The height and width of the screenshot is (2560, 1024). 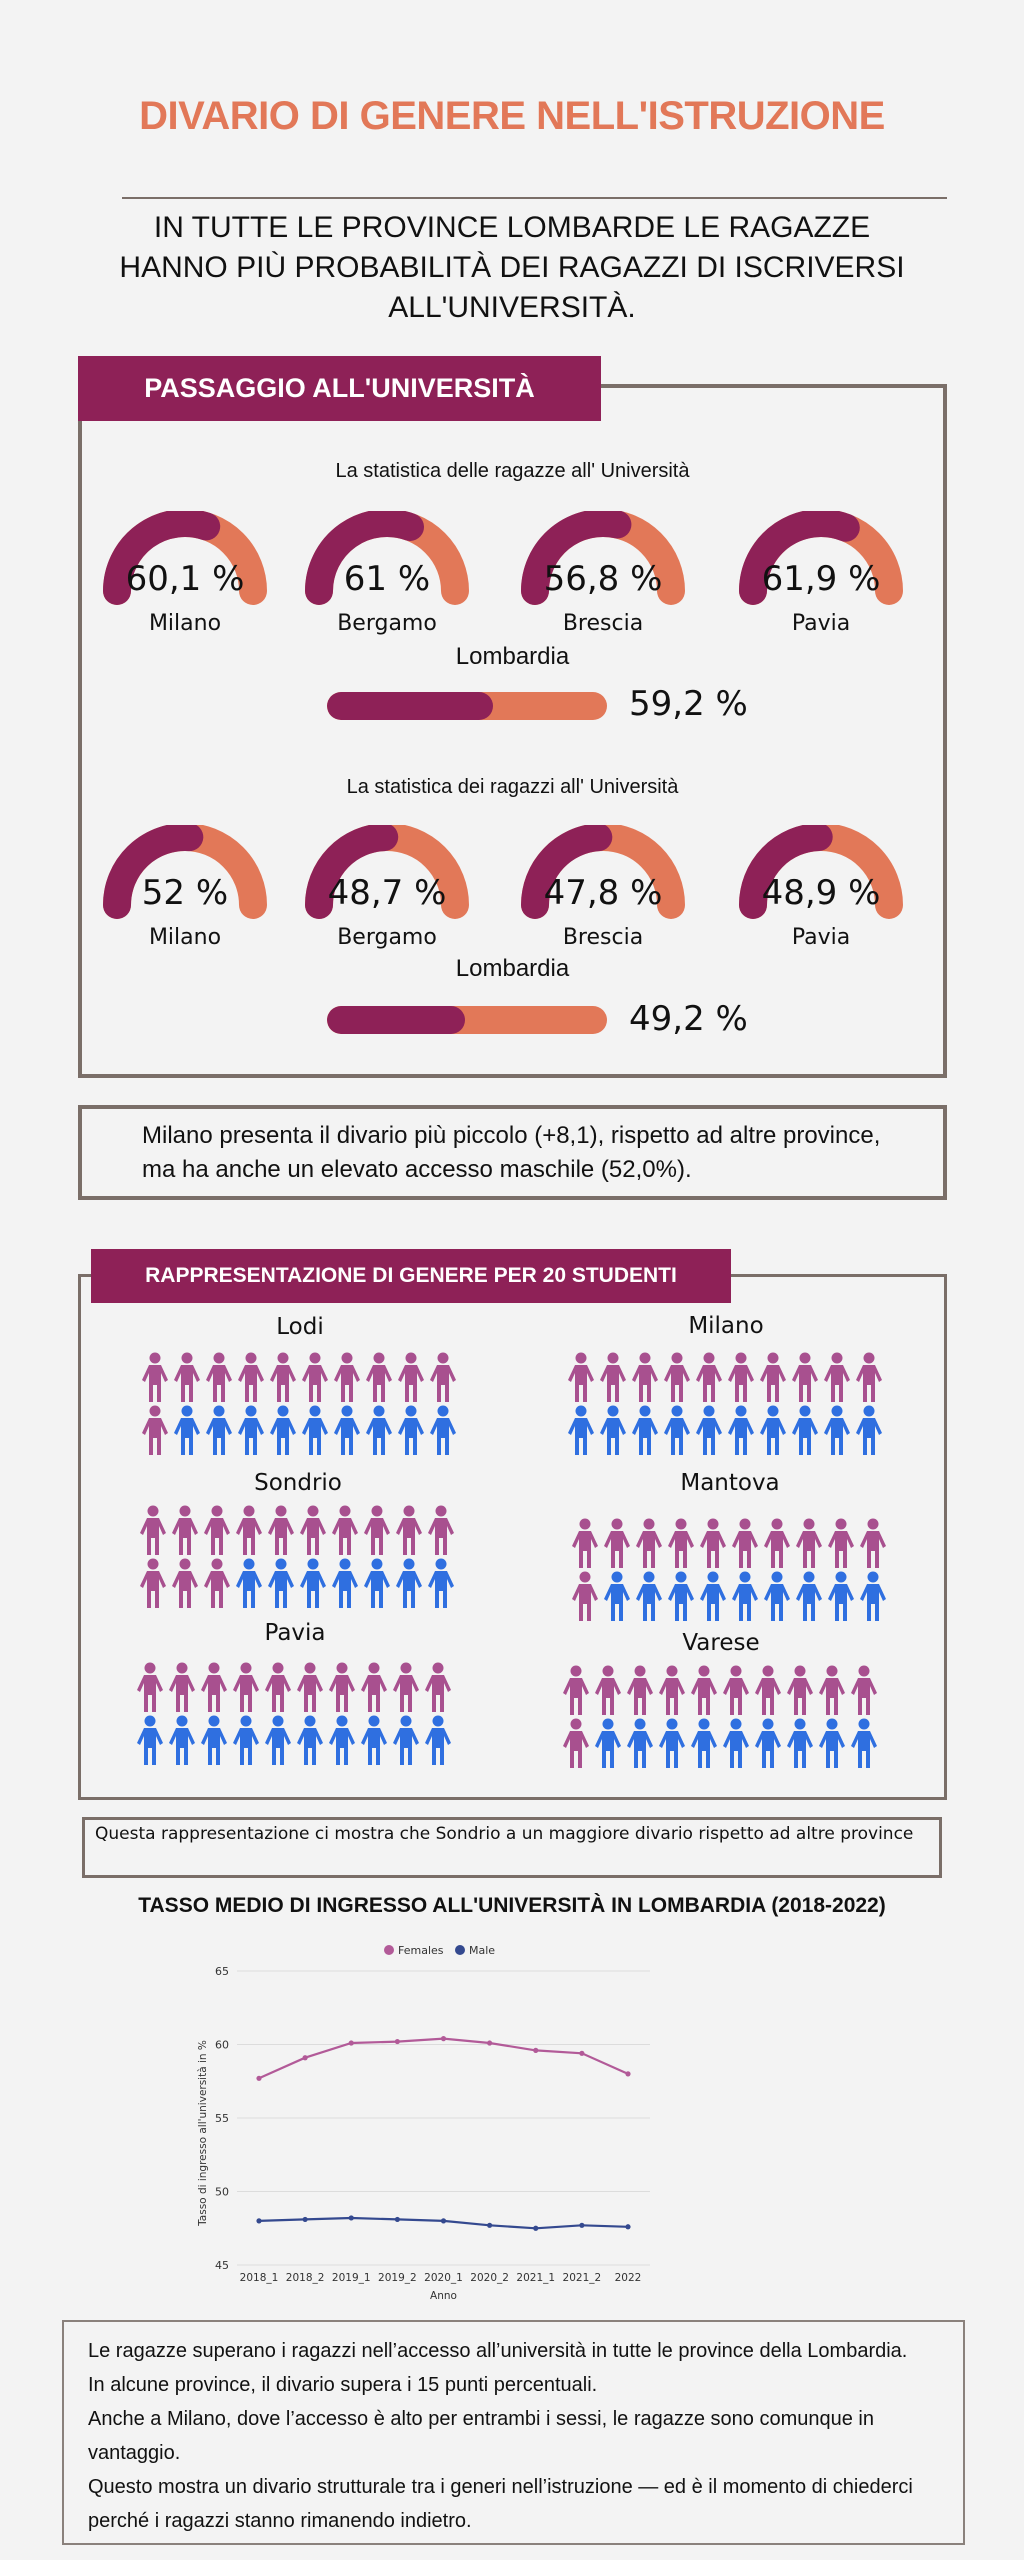 I want to click on x-tick-label: 2022, so click(x=628, y=2278).